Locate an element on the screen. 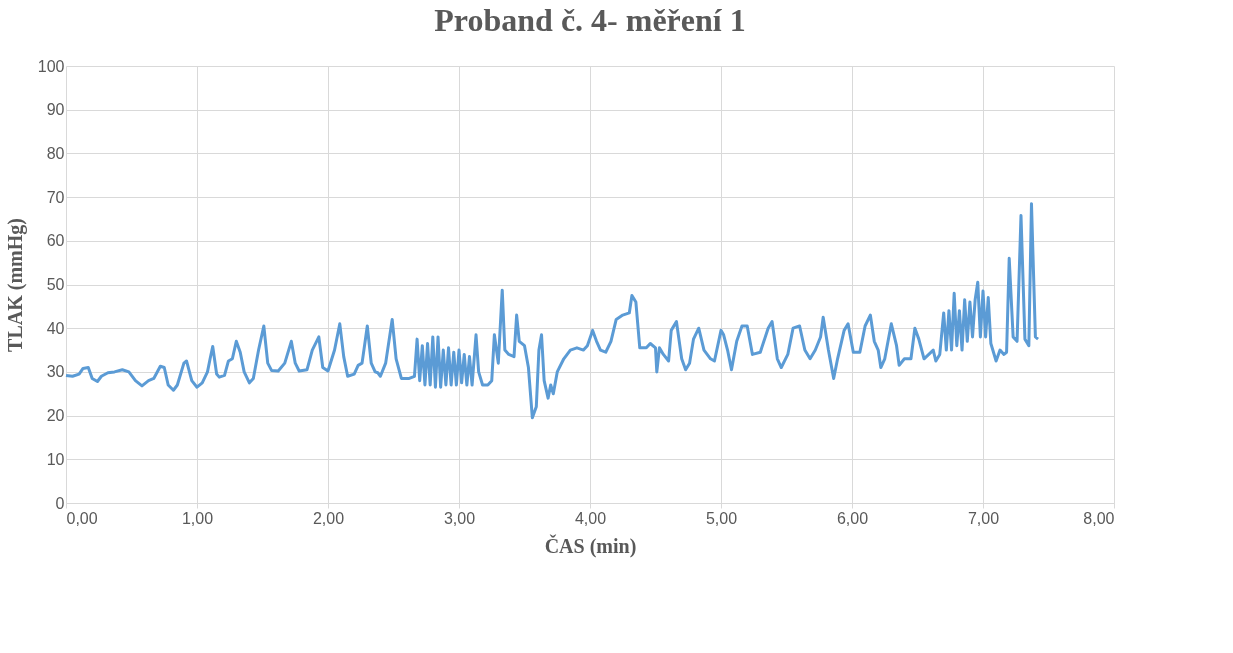 This screenshot has width=1233, height=653. y-tick-label: 90 is located at coordinates (55, 110).